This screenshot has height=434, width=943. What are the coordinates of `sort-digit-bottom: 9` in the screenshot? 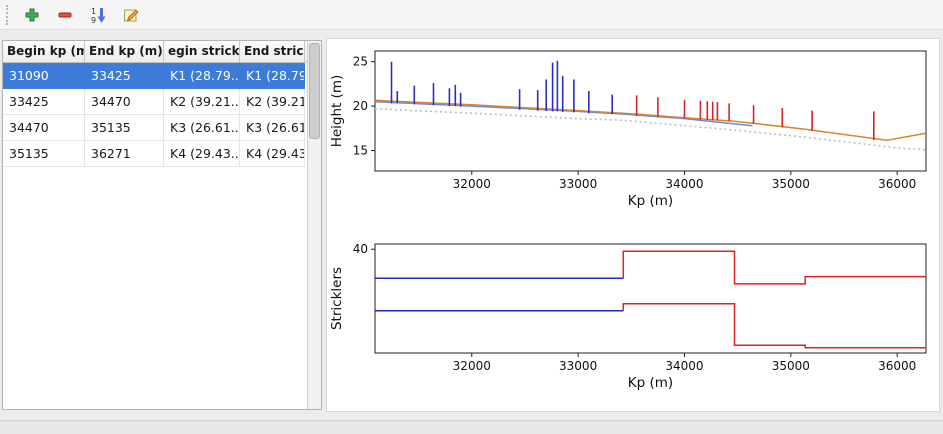 It's located at (93, 20).